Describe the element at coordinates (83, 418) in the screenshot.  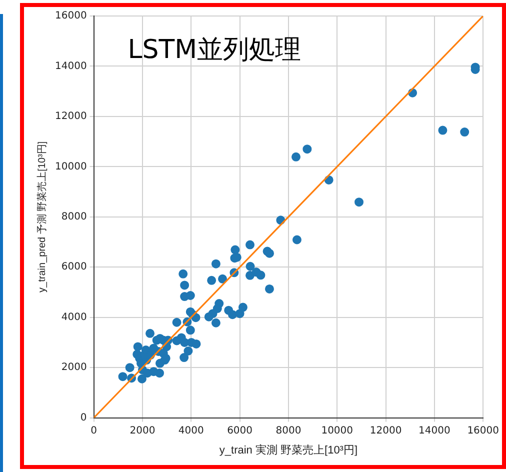
I see `y-tick-label: 0` at that location.